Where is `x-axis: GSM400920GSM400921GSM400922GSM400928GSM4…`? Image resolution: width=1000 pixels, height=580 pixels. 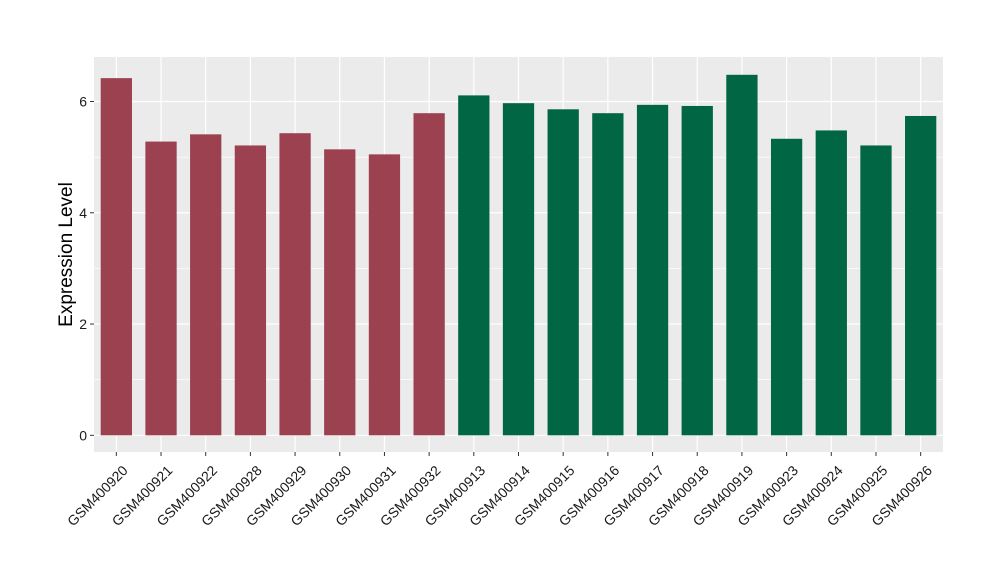 x-axis: GSM400920GSM400921GSM400922GSM400928GSM4… is located at coordinates (499, 490).